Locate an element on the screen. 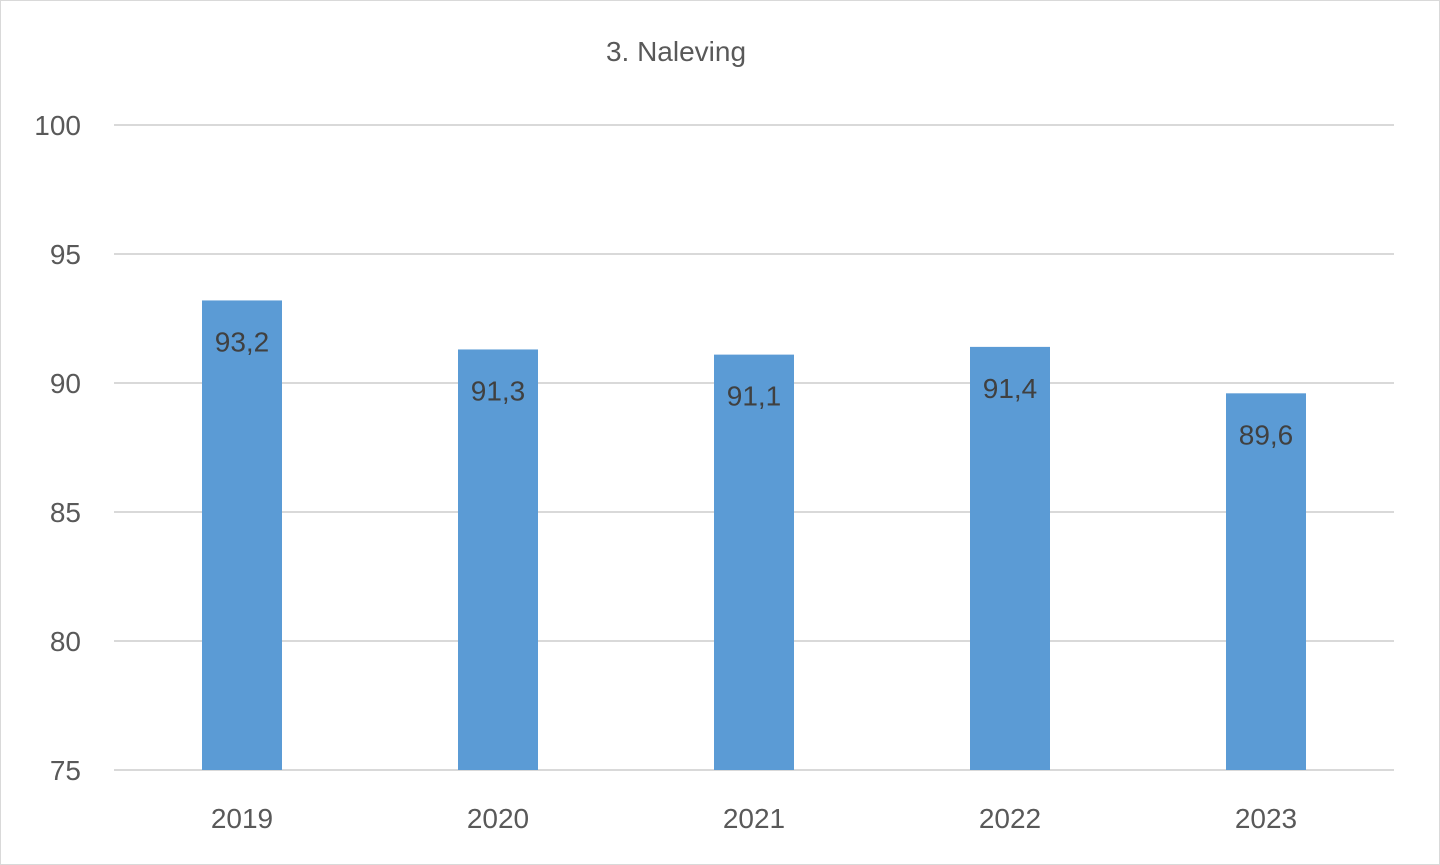  x-axis: 2019 2020 2021 2022 2023 is located at coordinates (754, 818).